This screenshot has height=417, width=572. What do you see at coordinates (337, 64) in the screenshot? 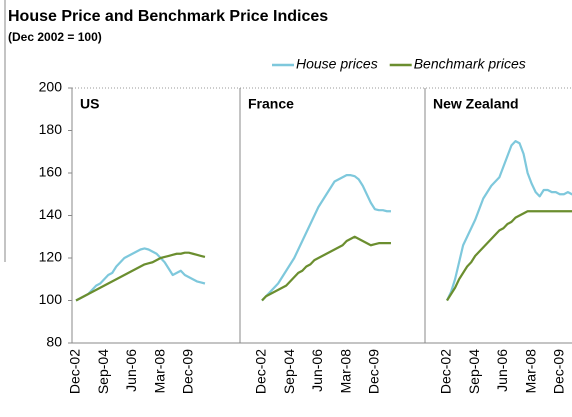
I see `legend-label: House prices` at bounding box center [337, 64].